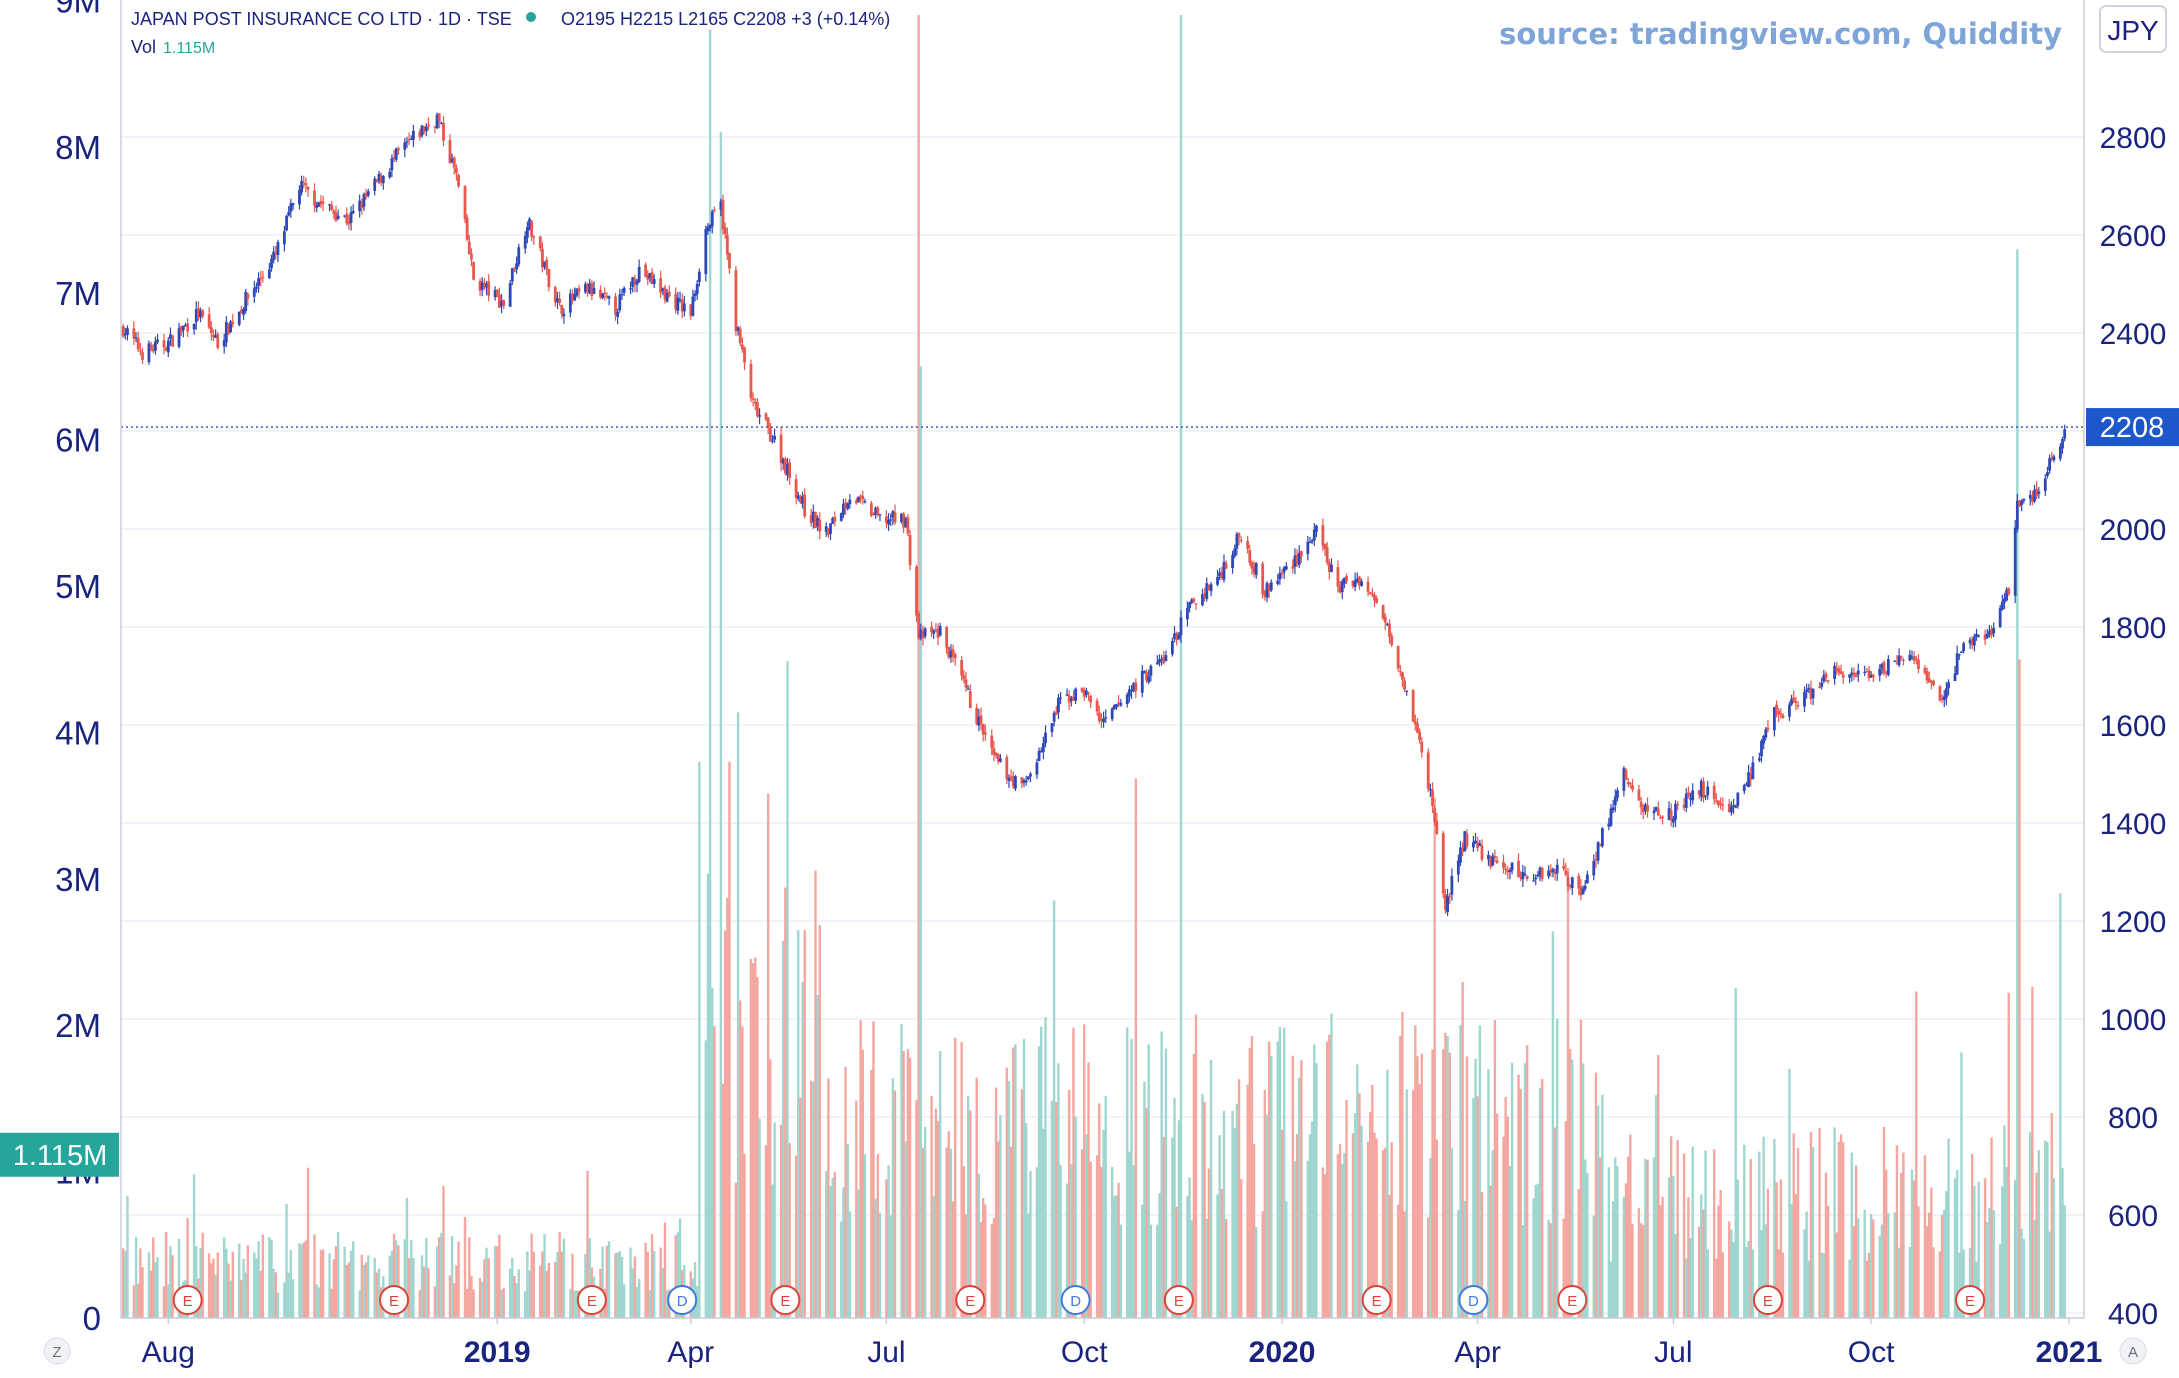 Image resolution: width=2179 pixels, height=1378 pixels. What do you see at coordinates (1780, 34) in the screenshot?
I see `source-credit: source: tradingview.com, Quiddity` at bounding box center [1780, 34].